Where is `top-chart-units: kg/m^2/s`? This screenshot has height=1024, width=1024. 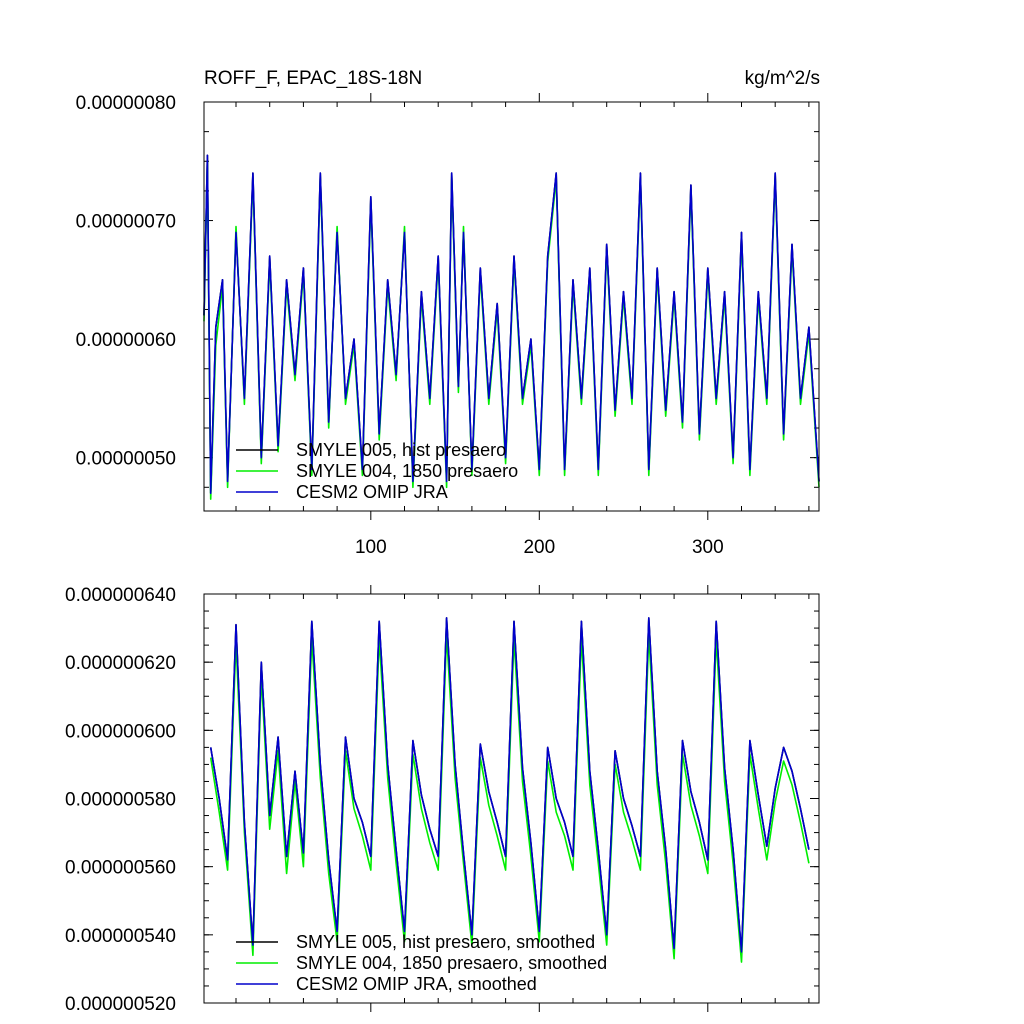
top-chart-units: kg/m^2/s is located at coordinates (782, 78).